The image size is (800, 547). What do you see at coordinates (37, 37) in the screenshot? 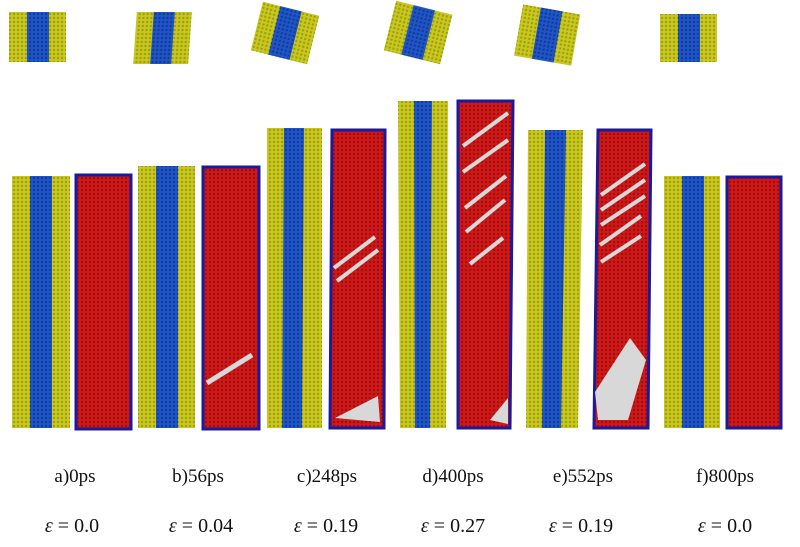
I see `inset-a` at bounding box center [37, 37].